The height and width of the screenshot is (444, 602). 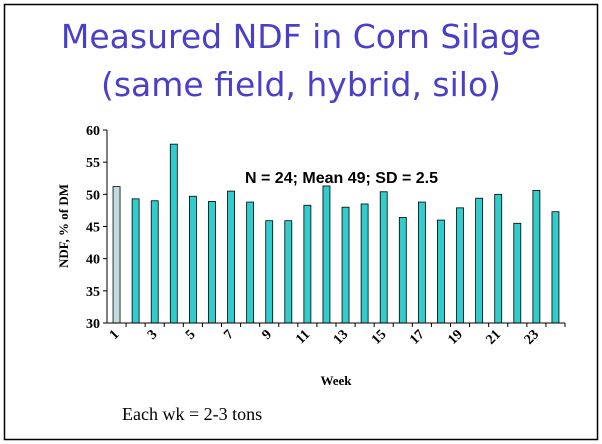 What do you see at coordinates (93, 195) in the screenshot?
I see `y-tick-label: 50` at bounding box center [93, 195].